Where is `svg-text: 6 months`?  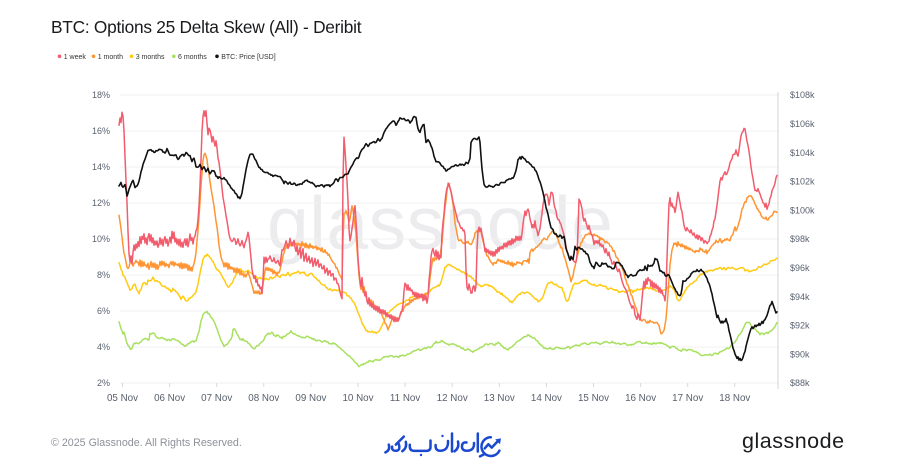
svg-text: 6 months is located at coordinates (192, 57).